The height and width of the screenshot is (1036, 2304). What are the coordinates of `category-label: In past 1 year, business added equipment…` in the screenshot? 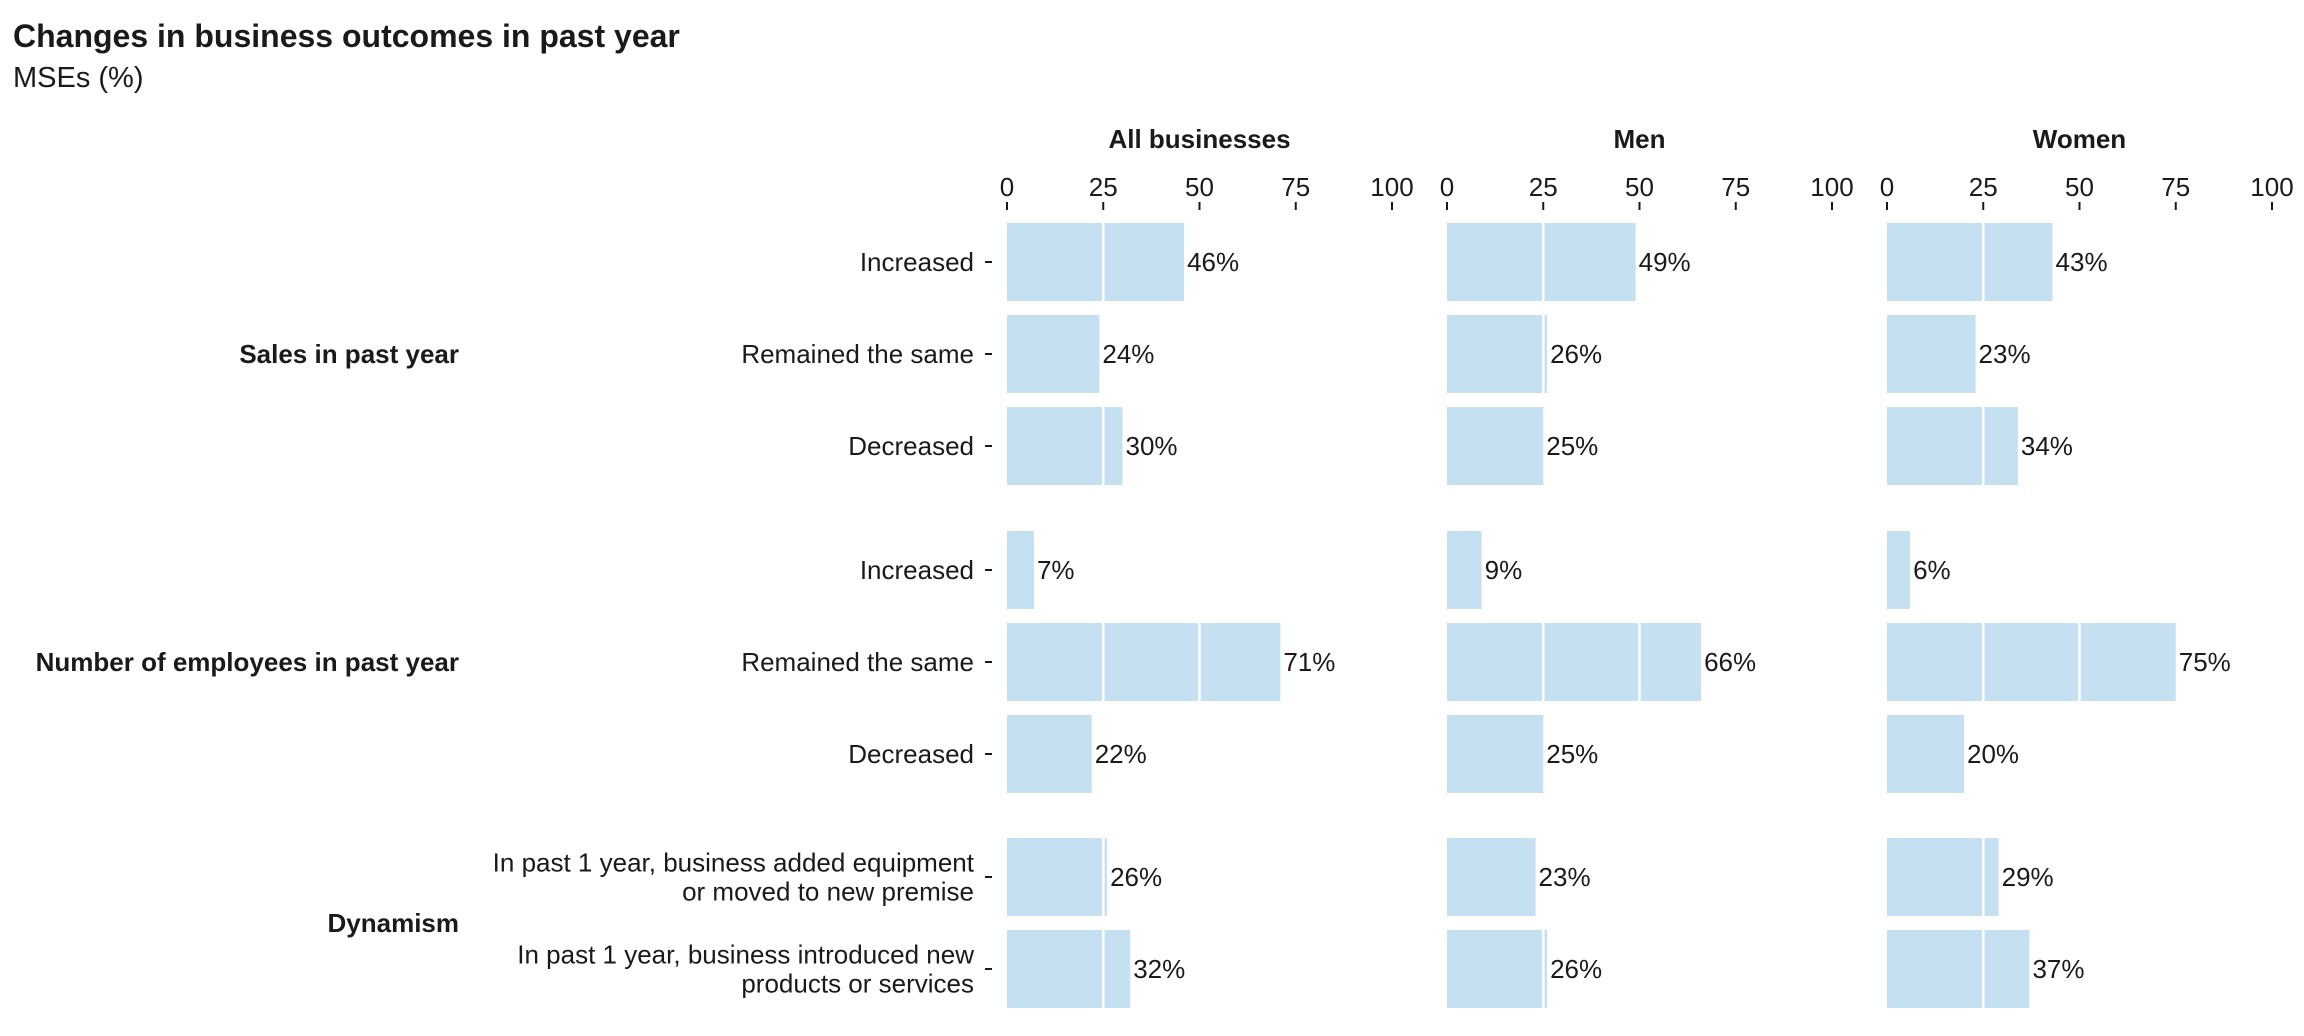 It's located at (734, 877).